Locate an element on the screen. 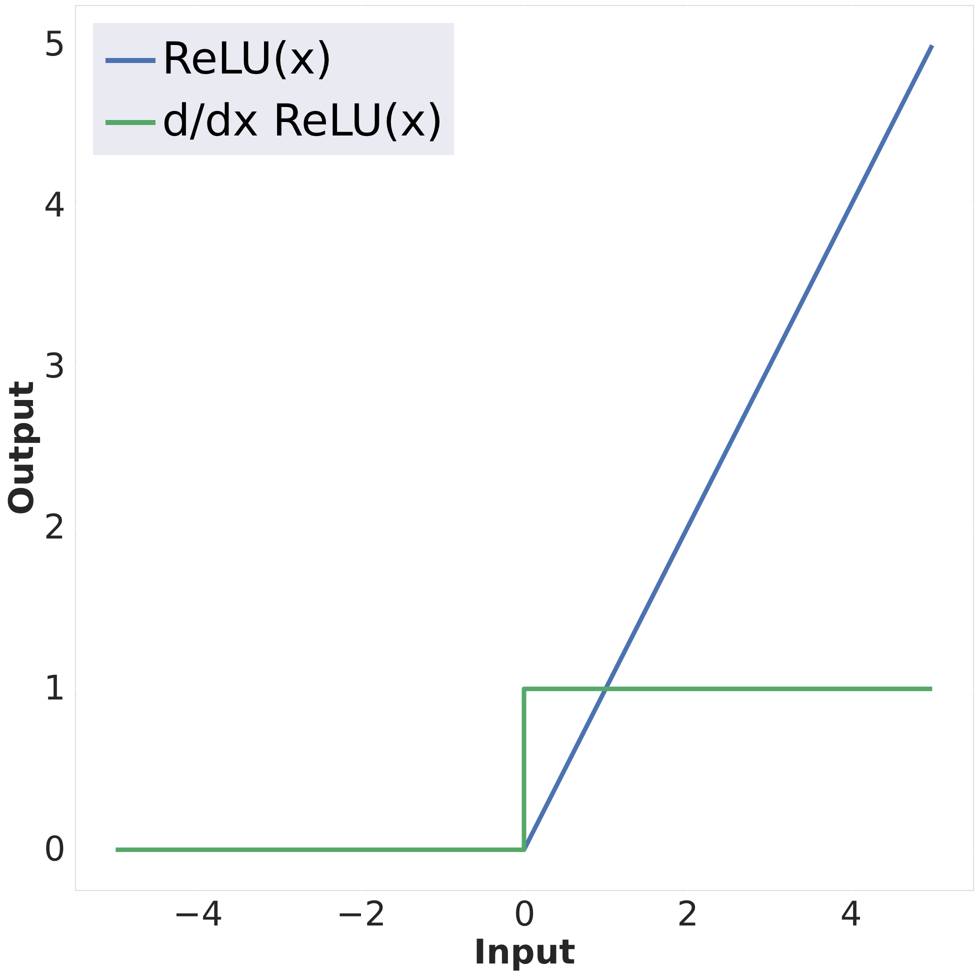  x-axis-title: Input is located at coordinates (525, 952).